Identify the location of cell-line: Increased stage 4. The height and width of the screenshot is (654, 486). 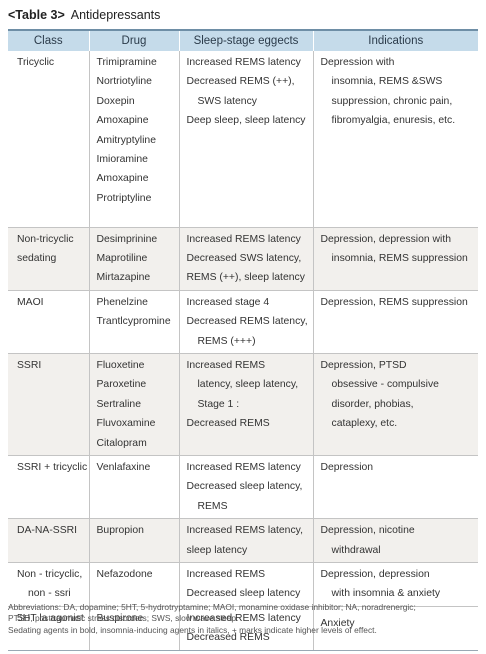
(228, 302).